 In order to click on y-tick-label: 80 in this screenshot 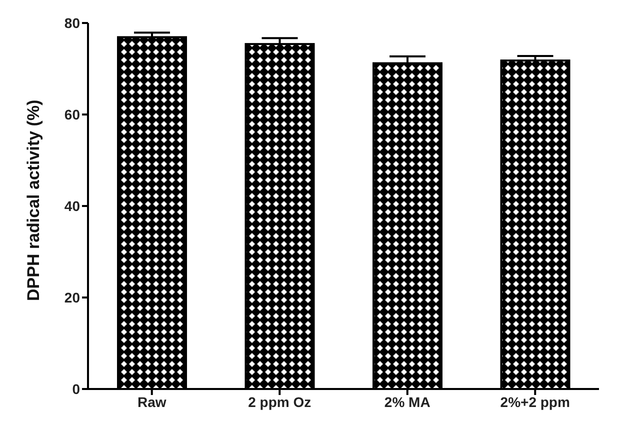, I will do `click(72, 22)`.